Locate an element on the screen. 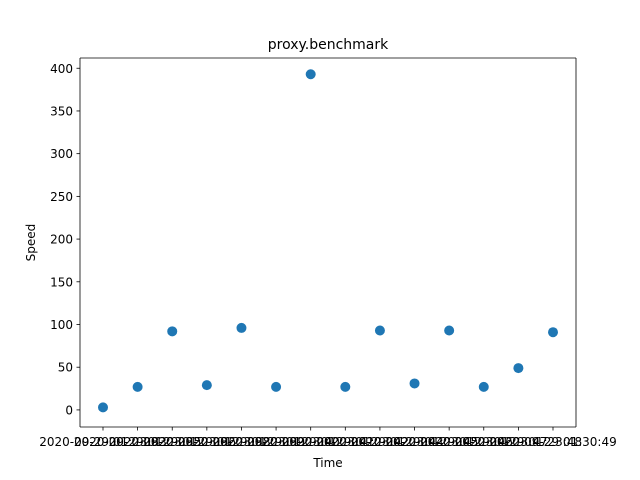 Image resolution: width=640 pixels, height=480 pixels. x-tick-label: 2020-09-29 01:30:49 is located at coordinates (552, 442).